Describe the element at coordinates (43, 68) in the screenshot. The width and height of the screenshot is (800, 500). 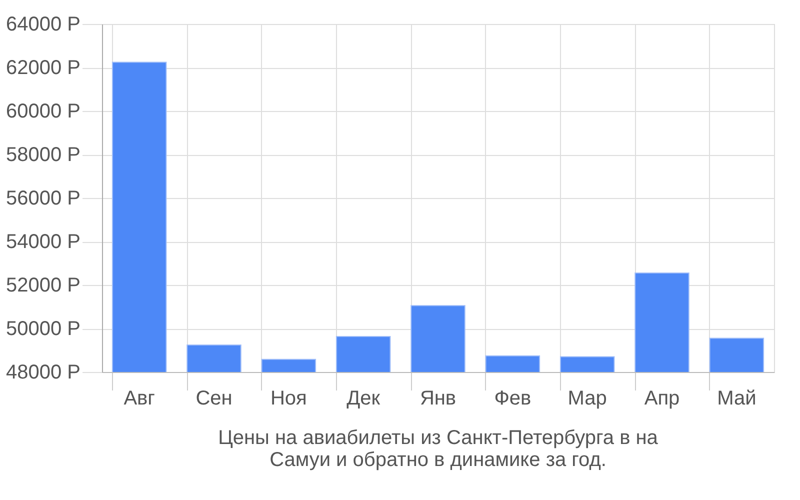
I see `y-tick-label: 62000 Р` at that location.